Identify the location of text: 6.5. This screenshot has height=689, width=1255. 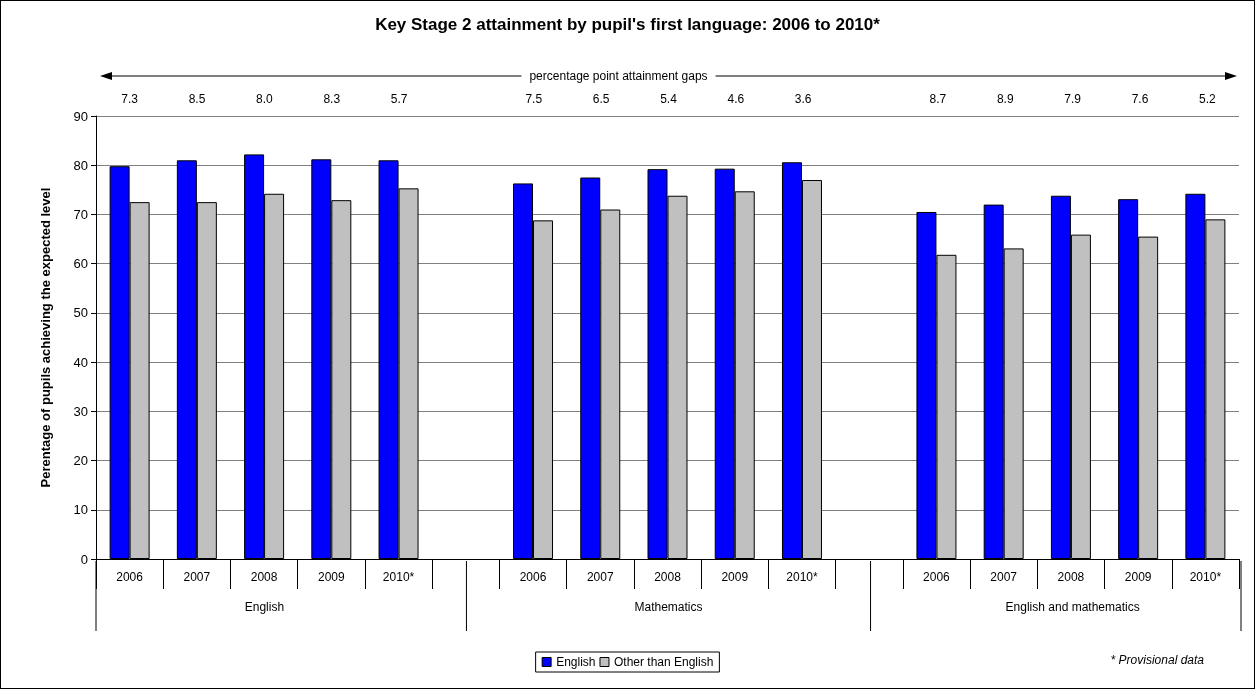
(601, 99).